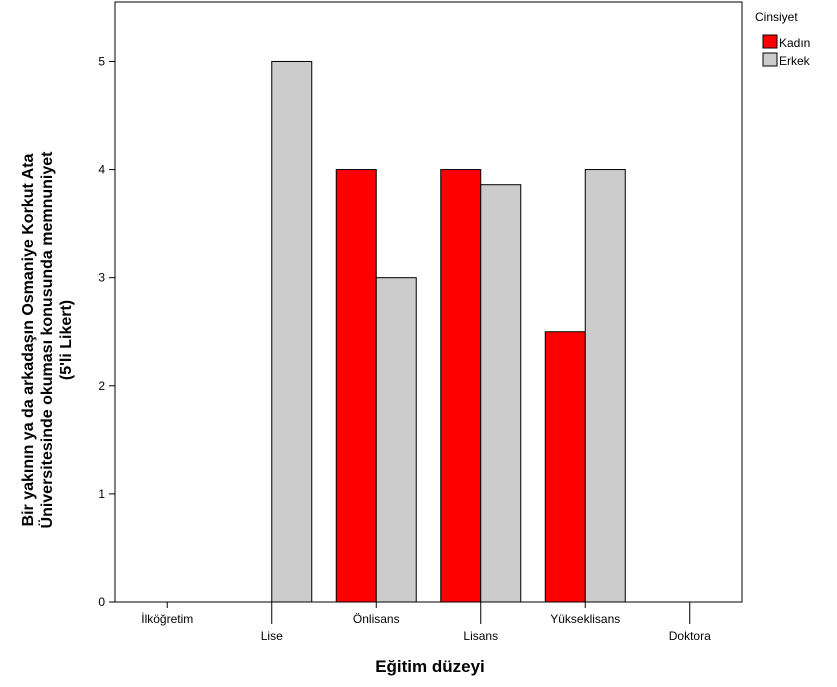 The image size is (837, 687). Describe the element at coordinates (101, 494) in the screenshot. I see `y-tick-label: 1` at that location.